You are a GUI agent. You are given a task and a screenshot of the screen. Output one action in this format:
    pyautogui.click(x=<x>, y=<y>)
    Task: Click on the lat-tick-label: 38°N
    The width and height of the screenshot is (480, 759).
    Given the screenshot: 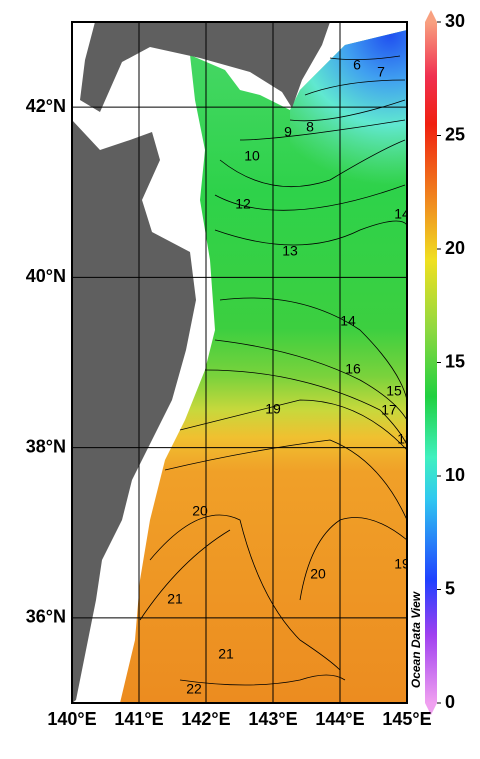 What is the action you would take?
    pyautogui.click(x=46, y=446)
    